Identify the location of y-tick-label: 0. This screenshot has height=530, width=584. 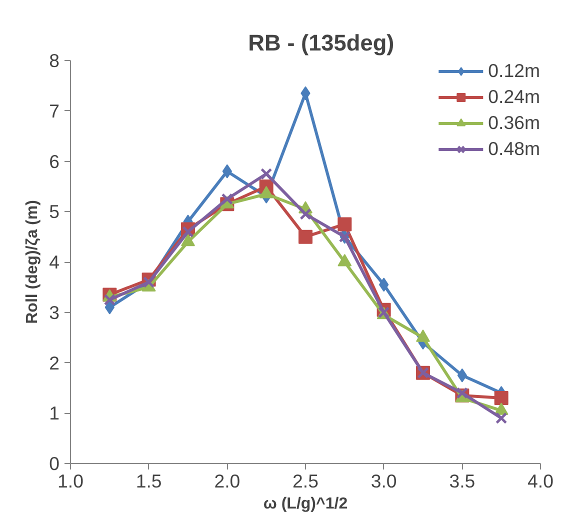
(54, 463).